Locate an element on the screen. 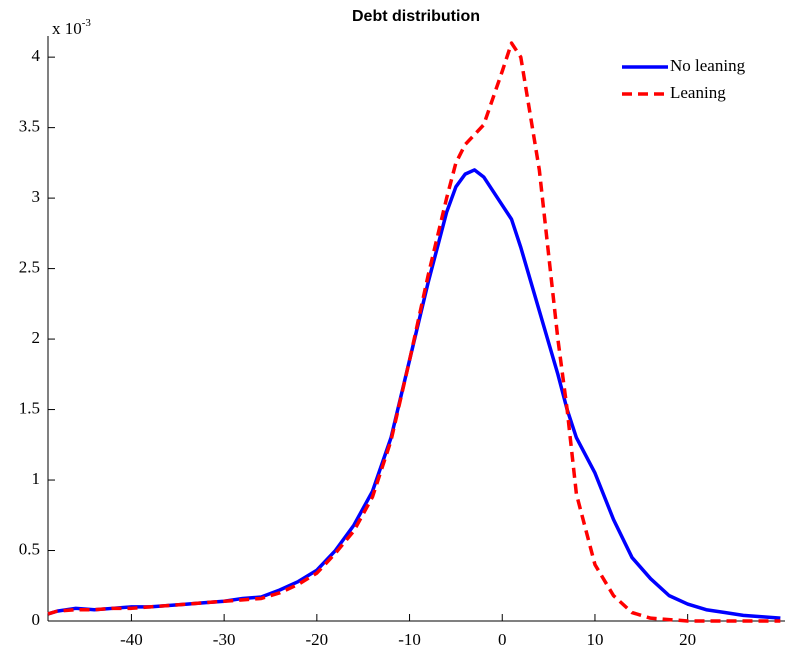 Image resolution: width=787 pixels, height=656 pixels. x-tick-label: 0 is located at coordinates (502, 639).